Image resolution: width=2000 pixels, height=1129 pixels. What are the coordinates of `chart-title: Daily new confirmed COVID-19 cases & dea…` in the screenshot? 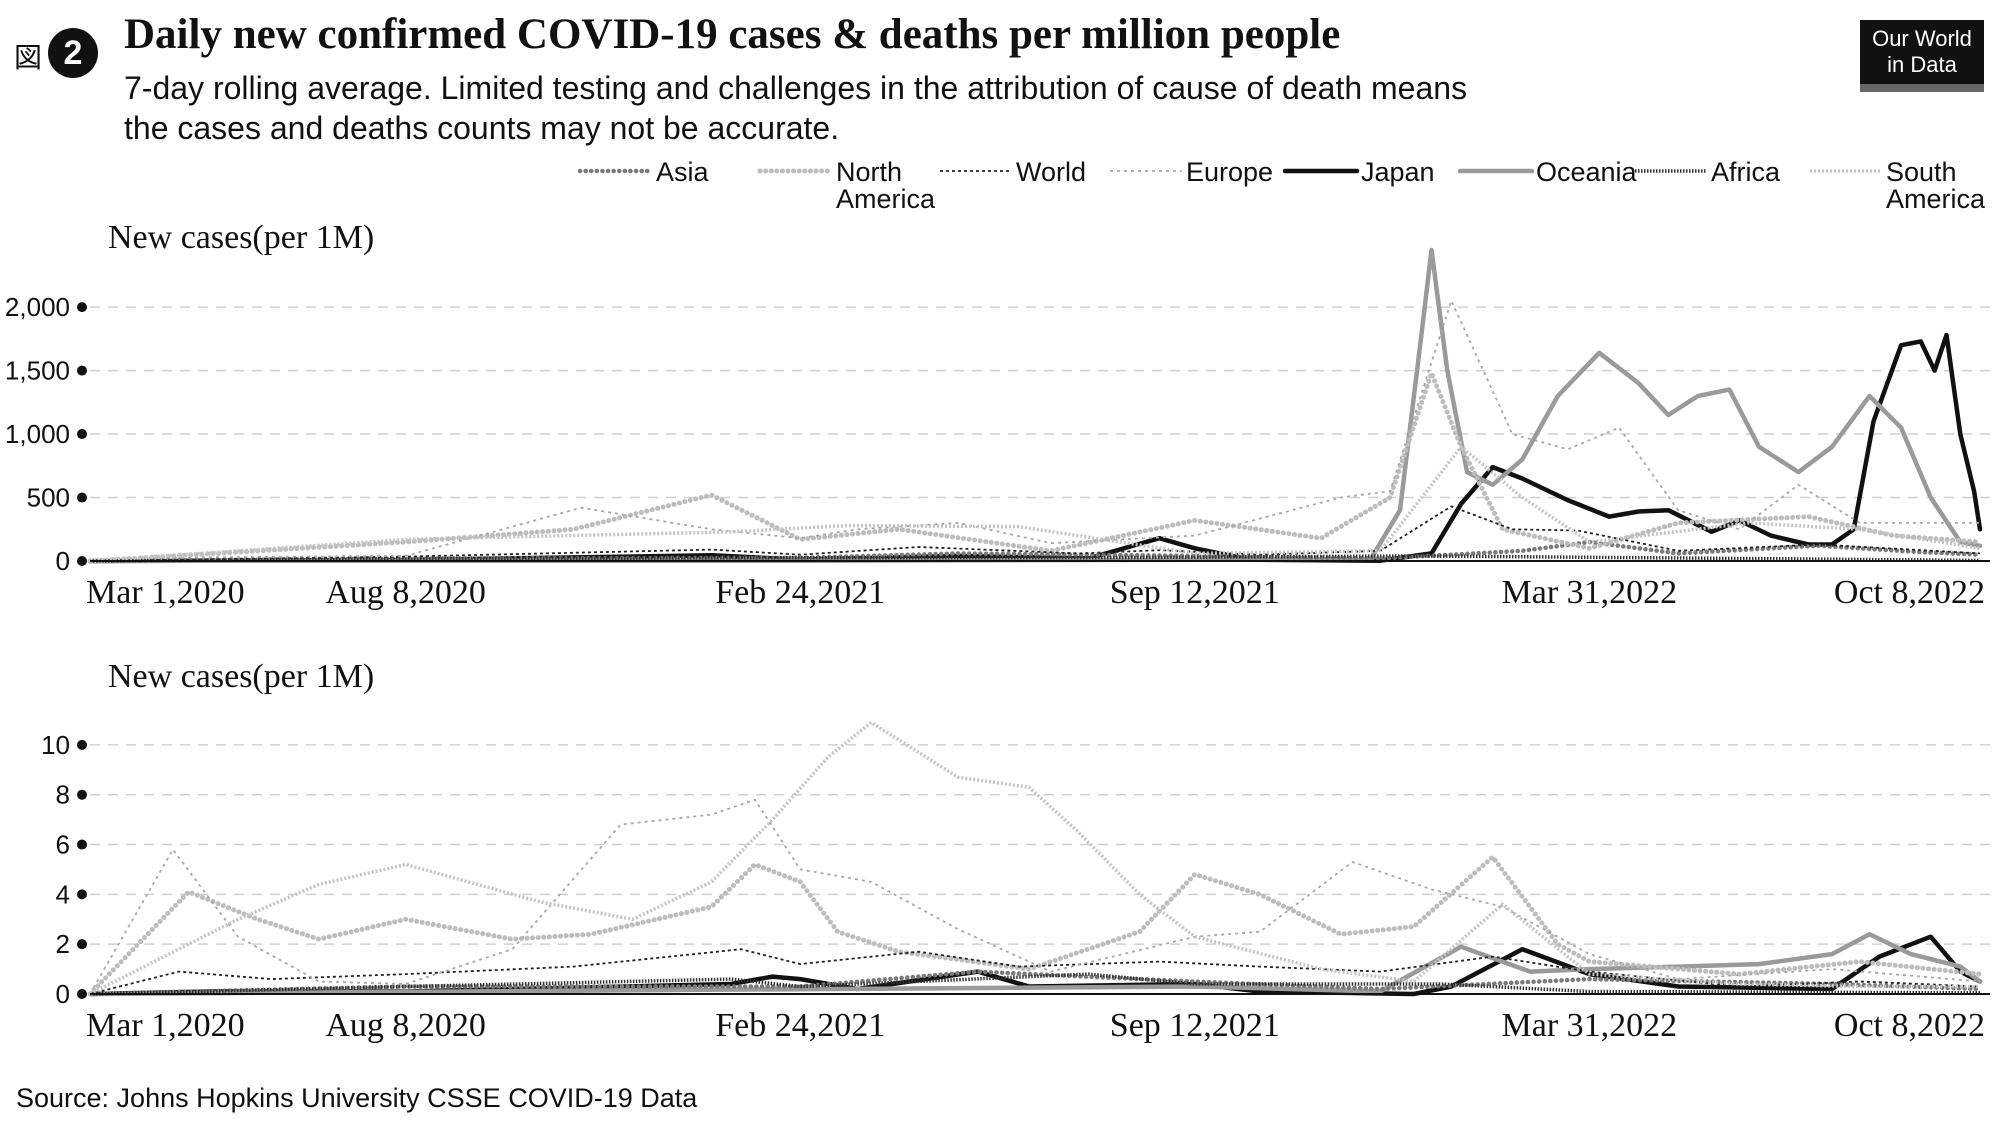 It's located at (732, 34).